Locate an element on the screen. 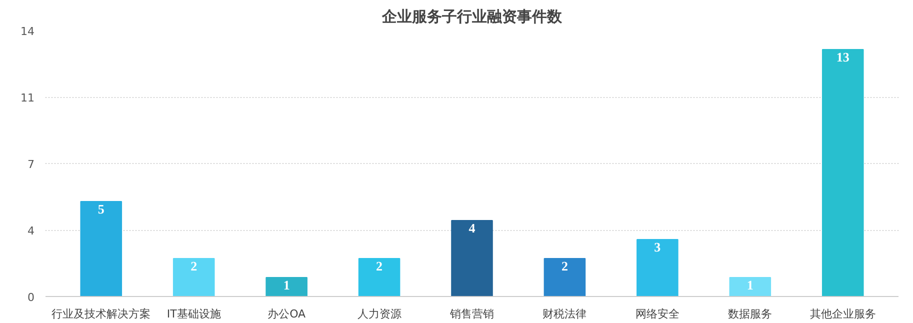 This screenshot has width=913, height=323. x-tick-label: 其他企业服务 is located at coordinates (843, 314).